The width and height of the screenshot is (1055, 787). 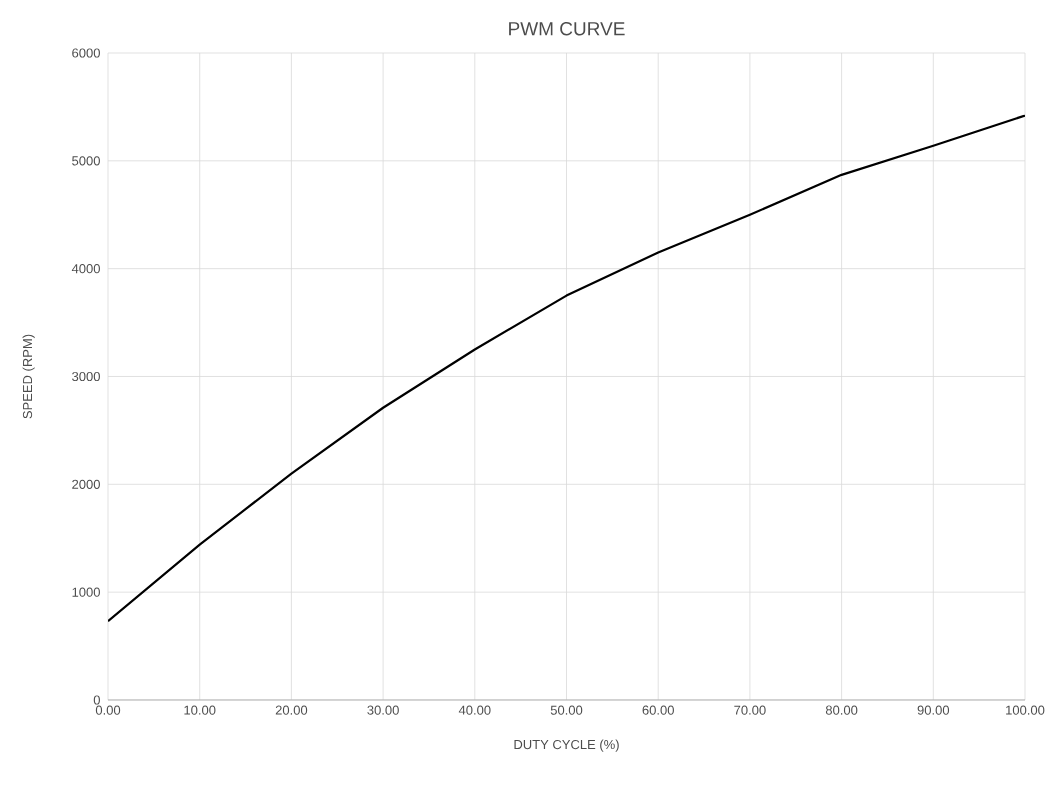 What do you see at coordinates (86, 484) in the screenshot?
I see `y-tick-label: 2000` at bounding box center [86, 484].